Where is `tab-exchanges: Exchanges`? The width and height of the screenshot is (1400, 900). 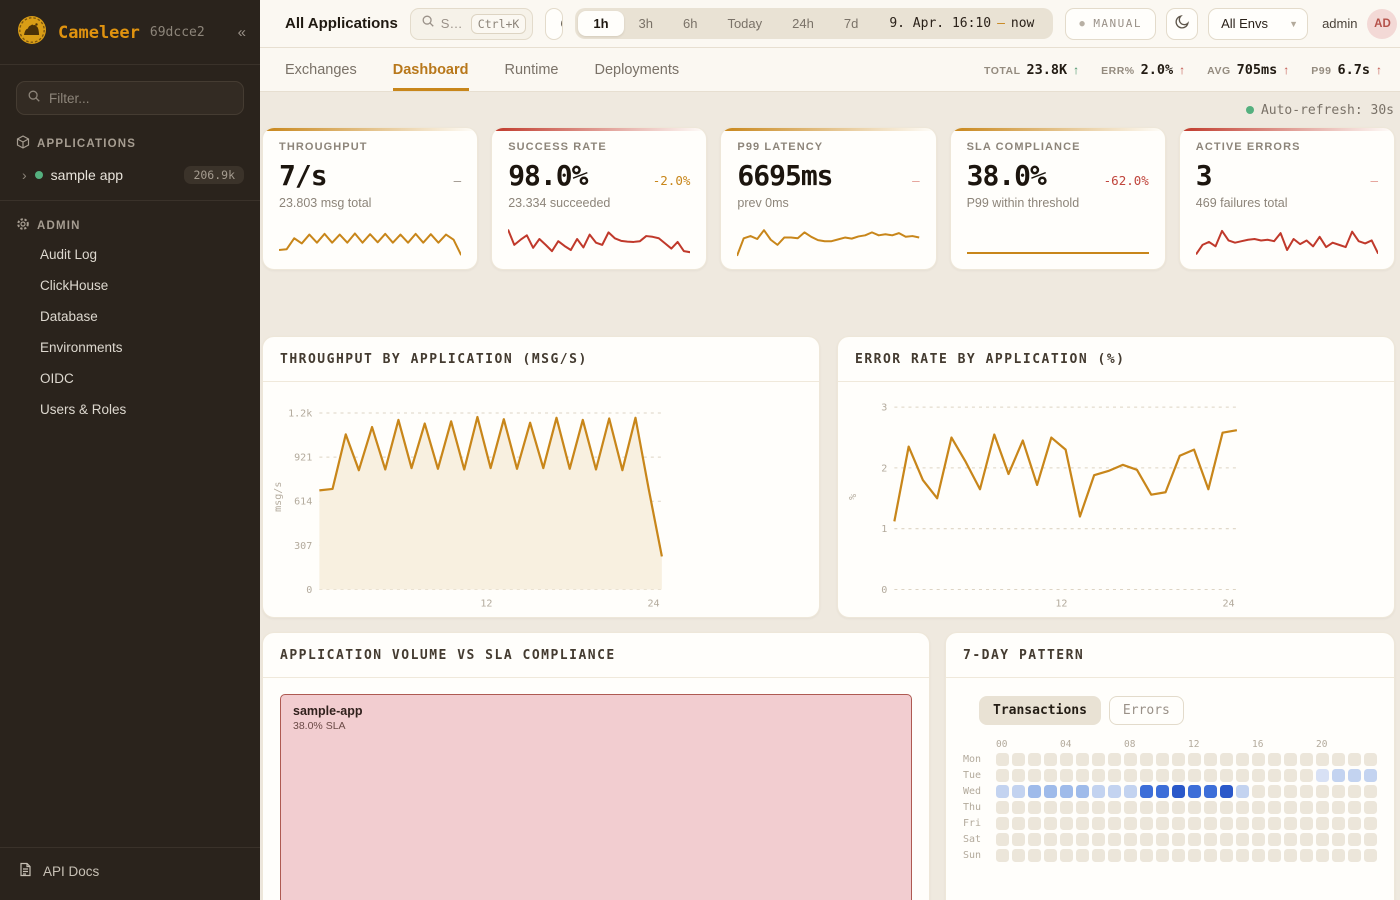 tab-exchanges: Exchanges is located at coordinates (321, 69).